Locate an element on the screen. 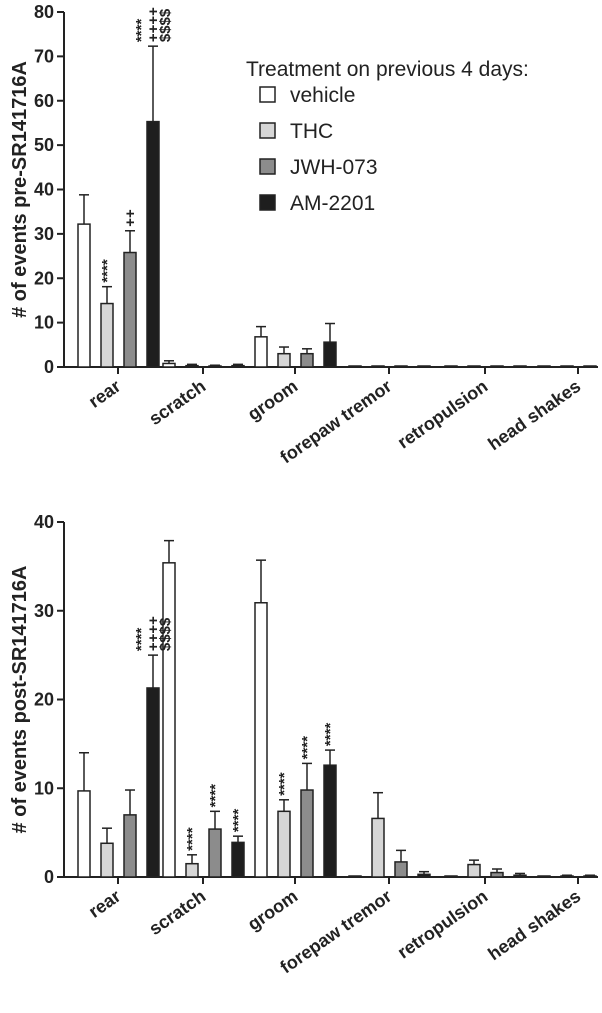 Image resolution: width=602 pixels, height=1013 pixels. y-axis-title: # of events pre-SR141716A is located at coordinates (20, 189).